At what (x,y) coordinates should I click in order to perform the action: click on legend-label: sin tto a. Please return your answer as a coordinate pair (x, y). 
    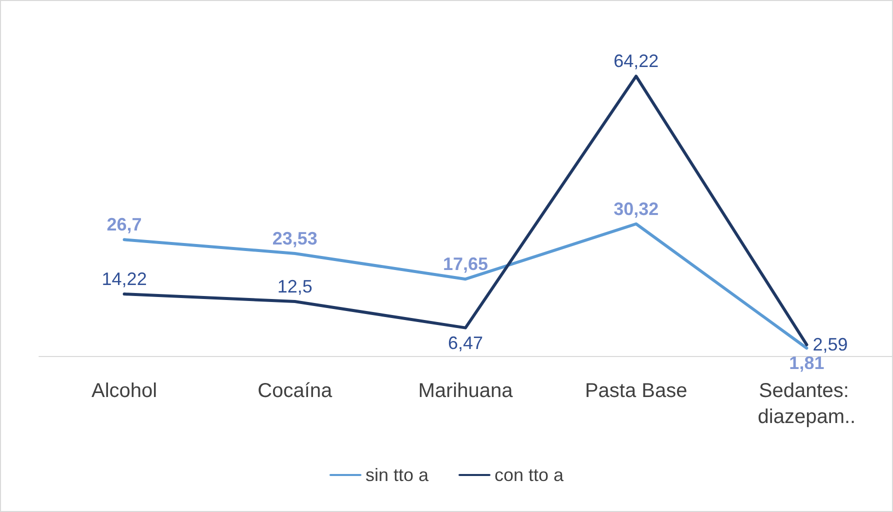
    Looking at the image, I should click on (397, 475).